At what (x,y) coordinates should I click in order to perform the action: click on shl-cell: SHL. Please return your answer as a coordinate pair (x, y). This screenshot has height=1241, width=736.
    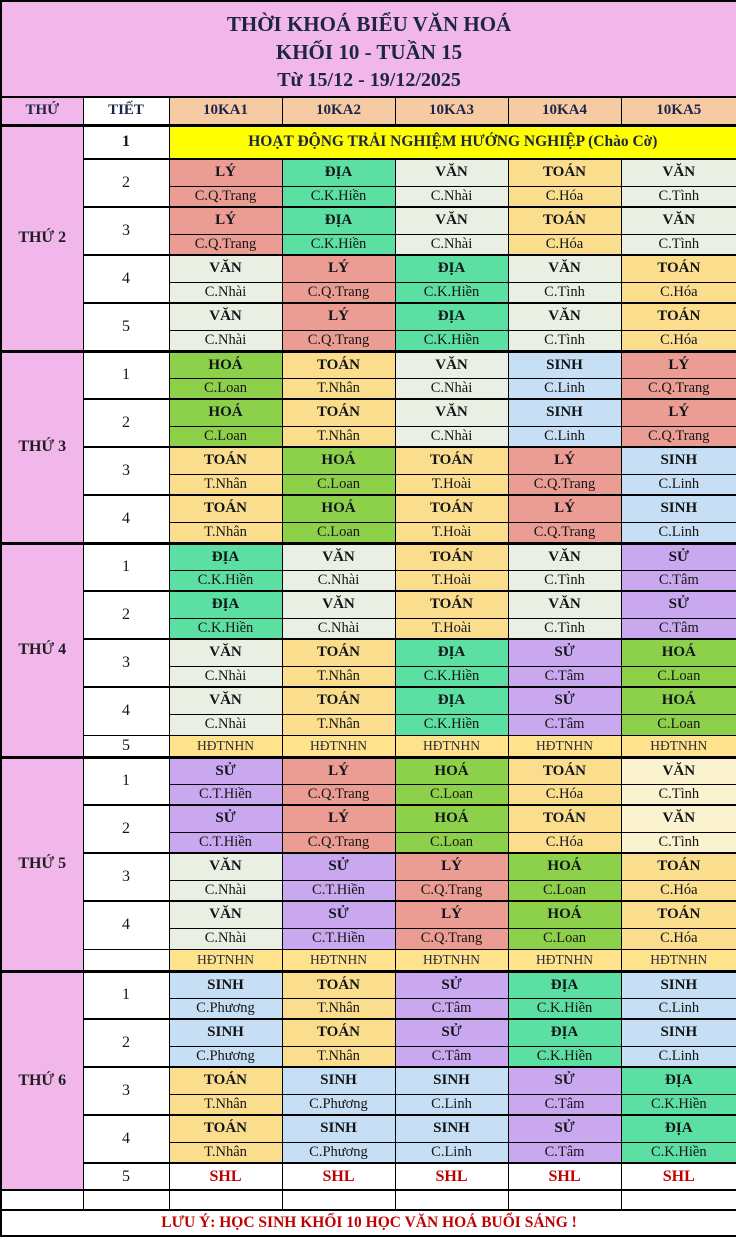
    Looking at the image, I should click on (338, 1176).